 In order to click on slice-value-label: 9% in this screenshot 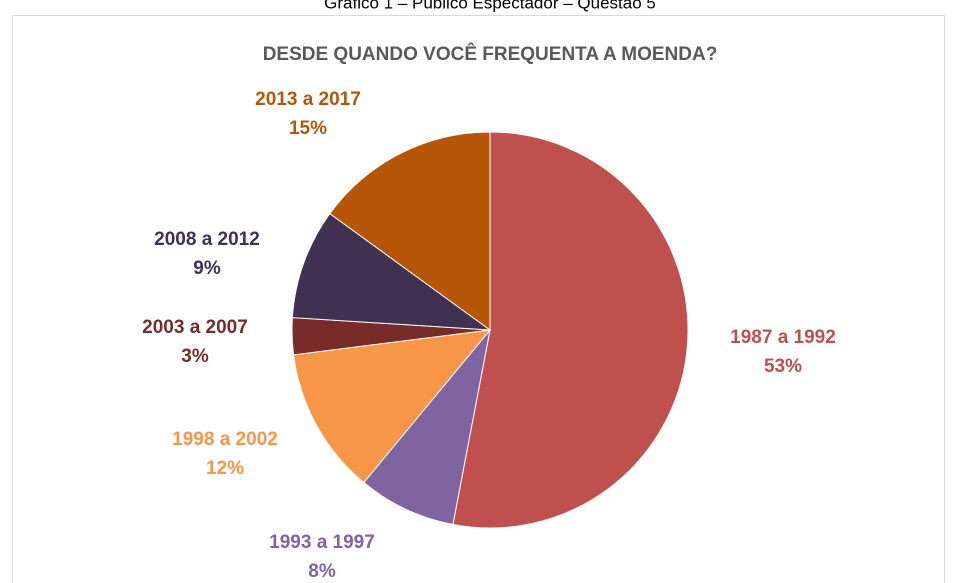, I will do `click(207, 268)`.